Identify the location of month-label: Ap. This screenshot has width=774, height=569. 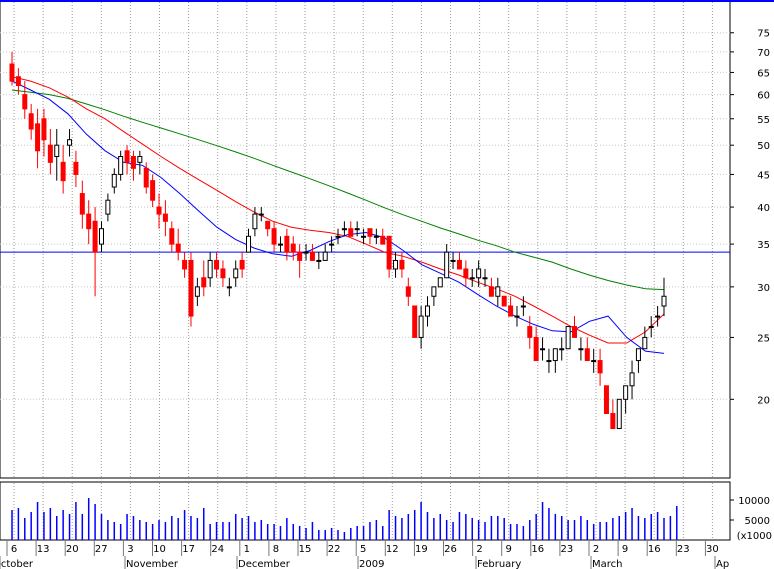
(722, 564).